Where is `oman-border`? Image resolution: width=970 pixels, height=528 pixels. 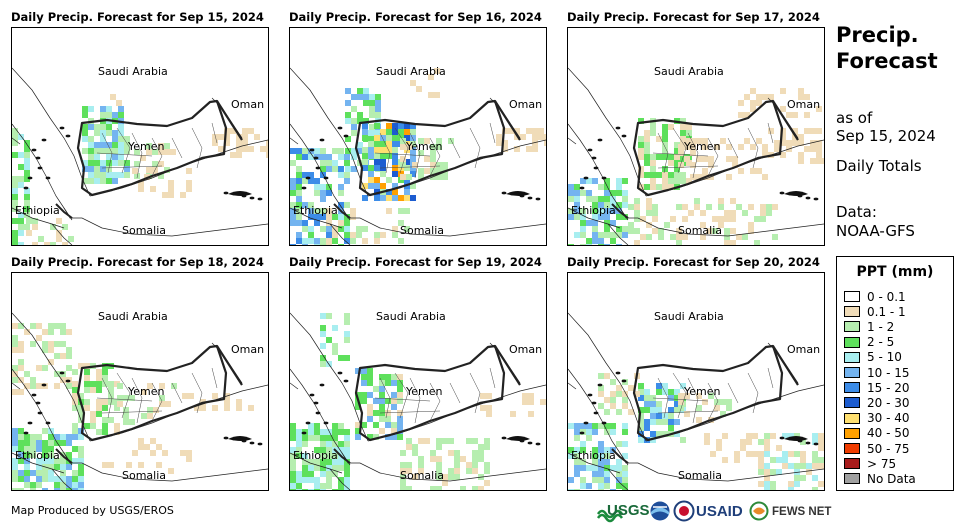 oman-border is located at coordinates (507, 365).